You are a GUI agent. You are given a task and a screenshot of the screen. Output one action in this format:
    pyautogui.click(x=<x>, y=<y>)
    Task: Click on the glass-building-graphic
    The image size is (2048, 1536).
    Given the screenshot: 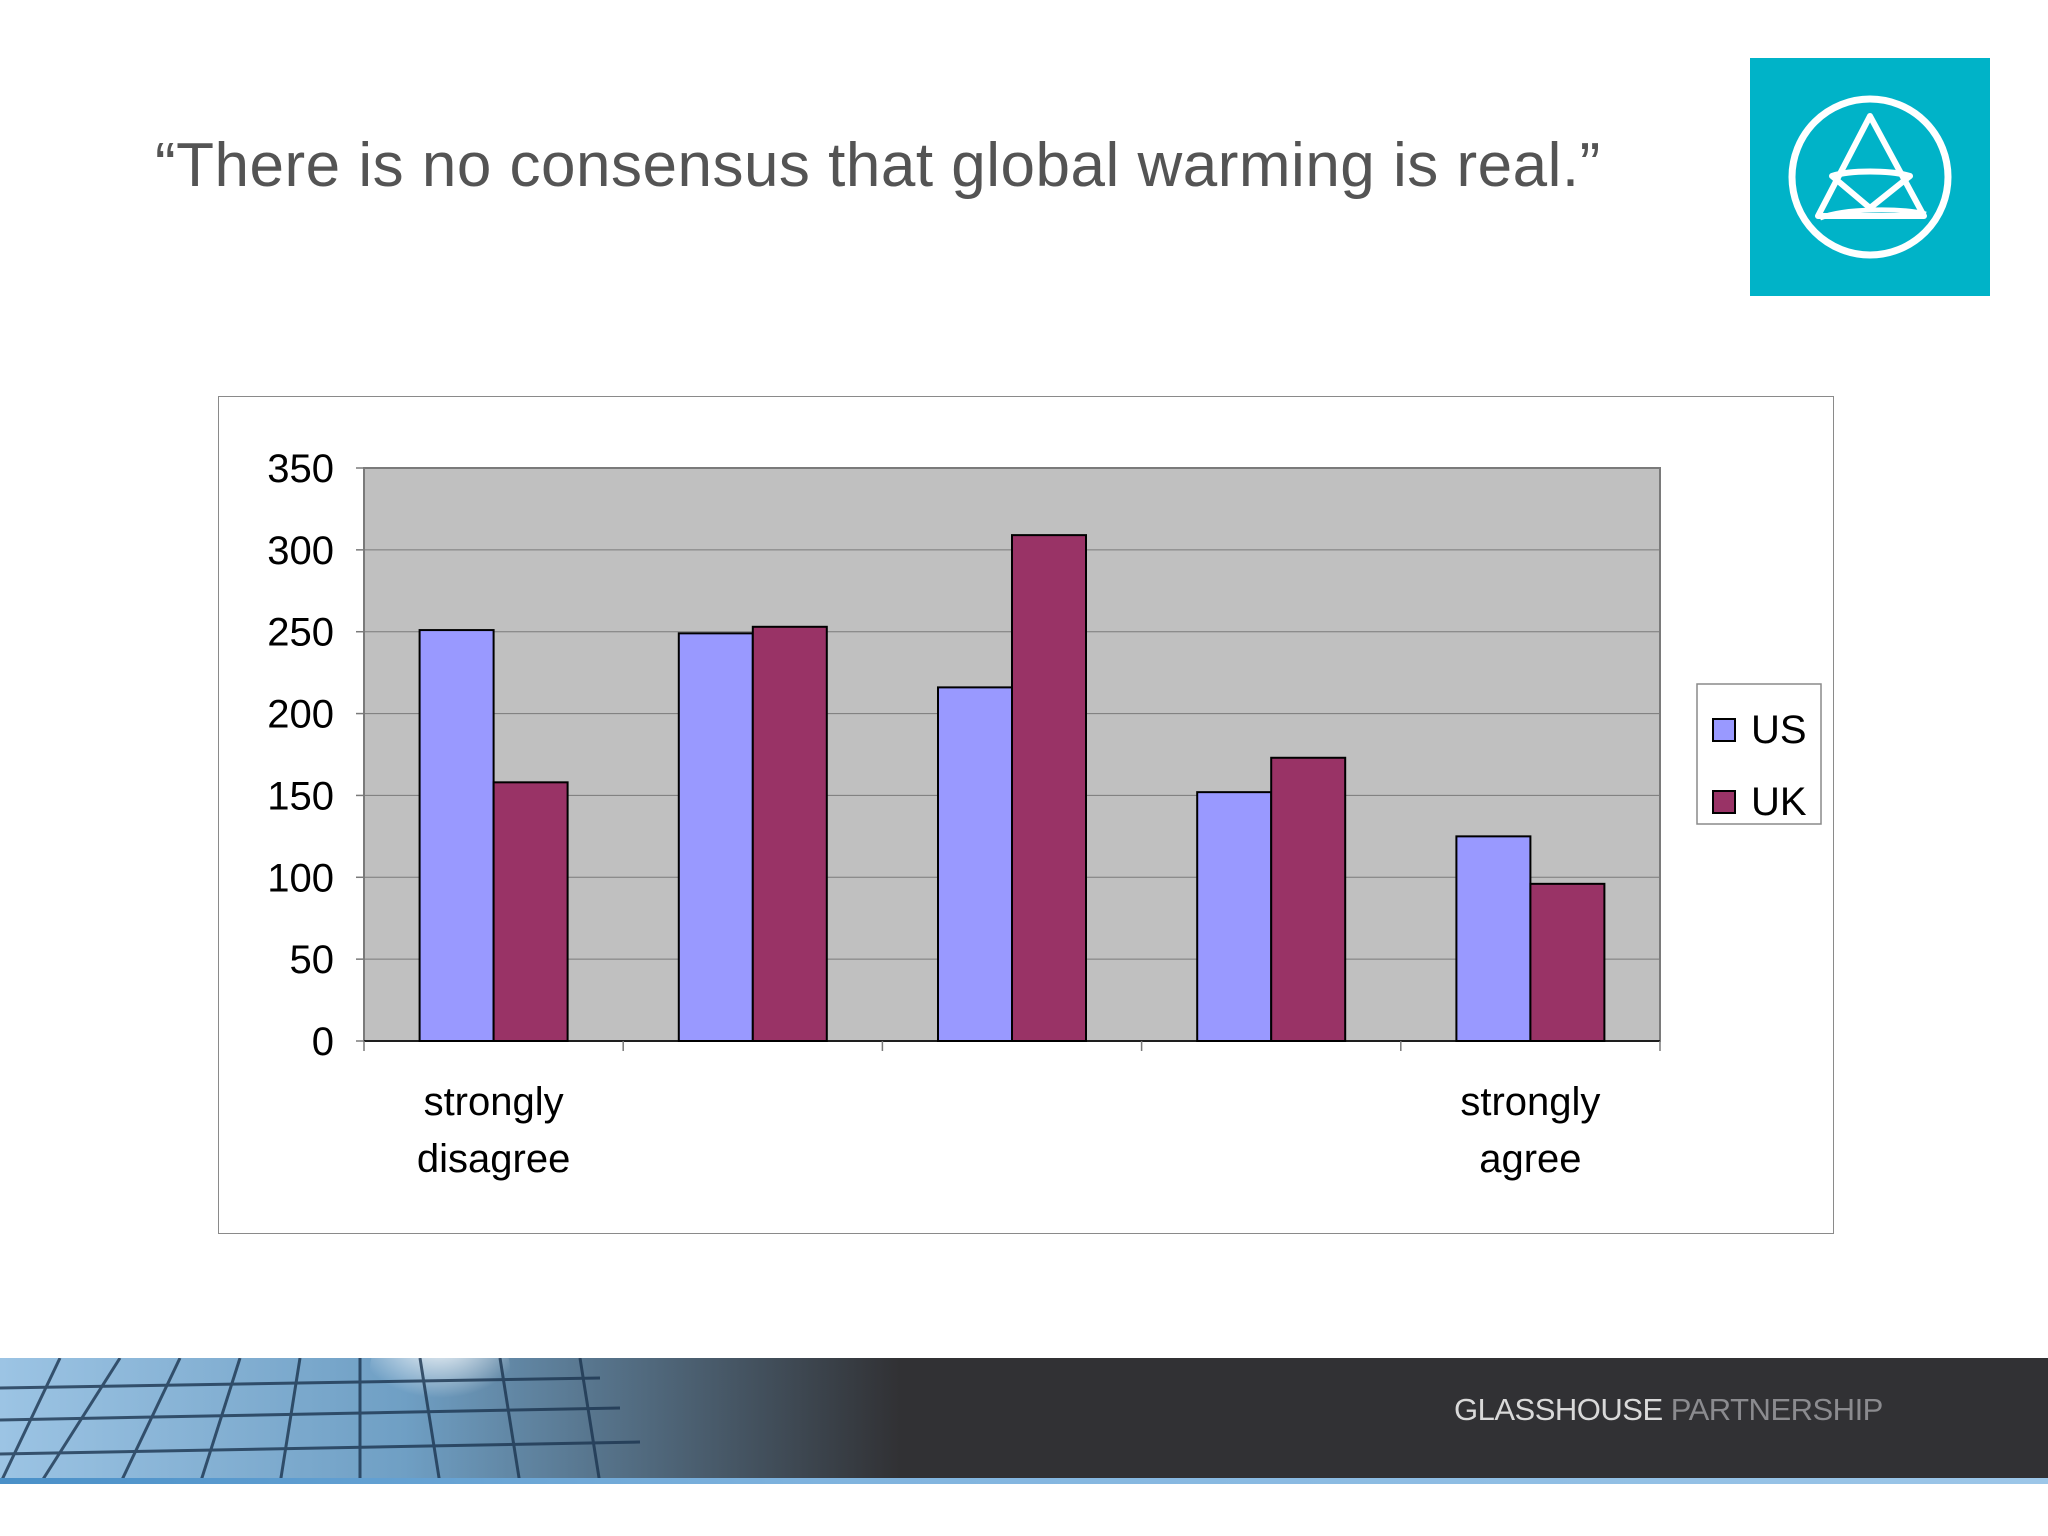 What is the action you would take?
    pyautogui.click(x=450, y=1421)
    